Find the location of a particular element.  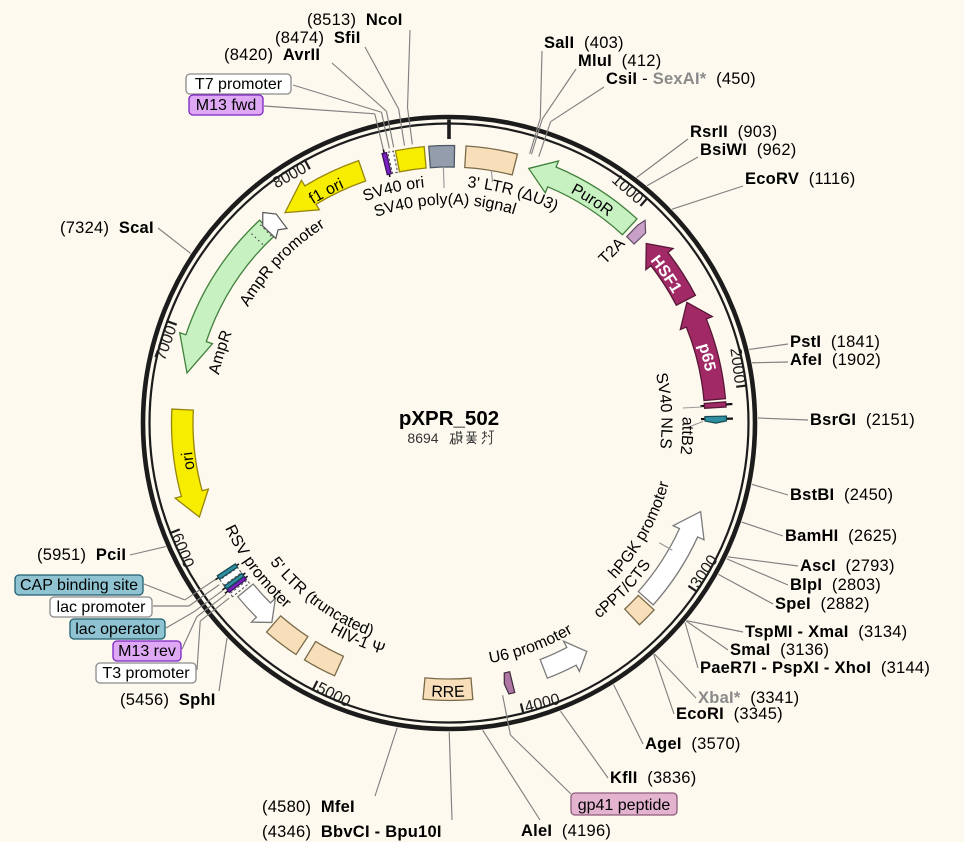

svg-text: SalI (403) is located at coordinates (584, 43).